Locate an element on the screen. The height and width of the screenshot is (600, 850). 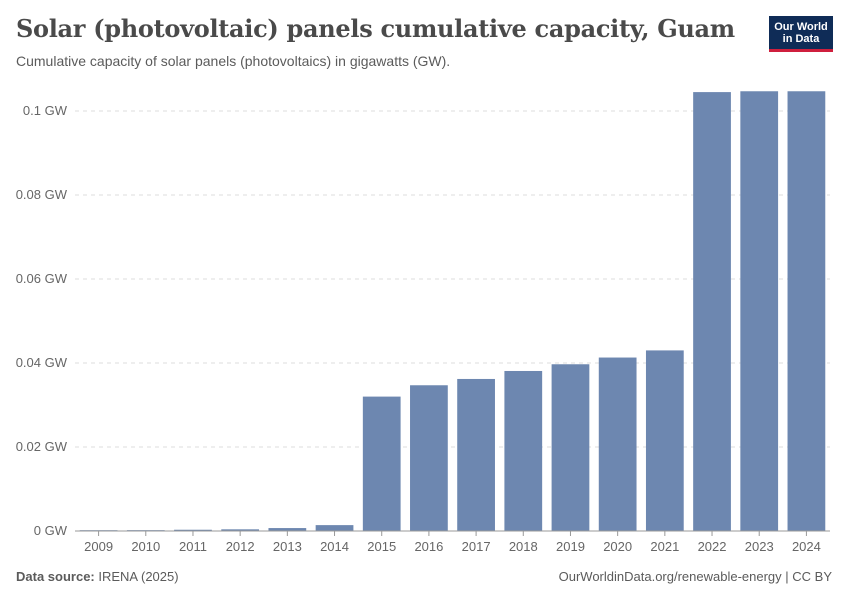
x-tick-label: 2014 is located at coordinates (334, 546).